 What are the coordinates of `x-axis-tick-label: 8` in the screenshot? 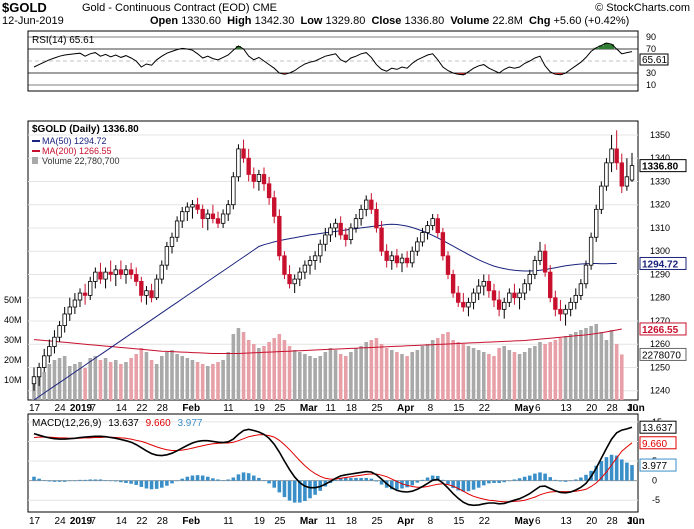 It's located at (431, 521).